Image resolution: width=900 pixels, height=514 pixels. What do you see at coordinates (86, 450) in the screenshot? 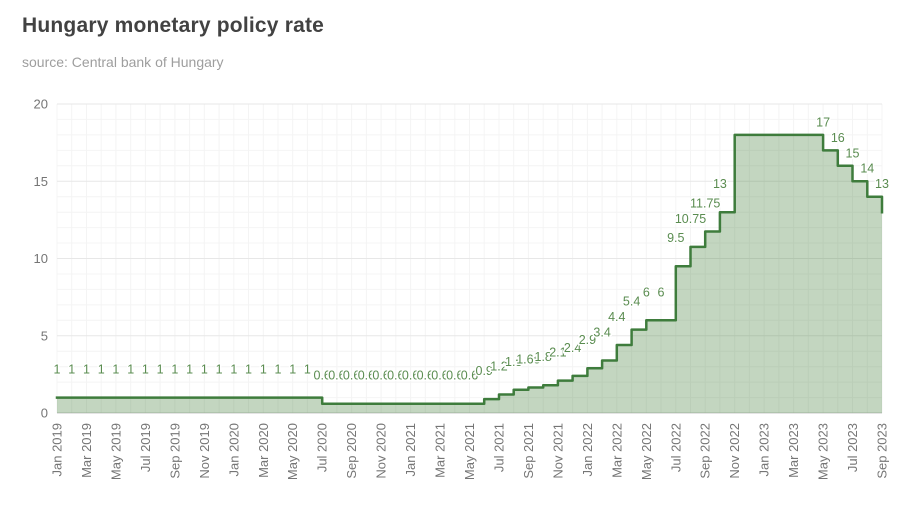
I see `svg-text: Mar 2019` at bounding box center [86, 450].